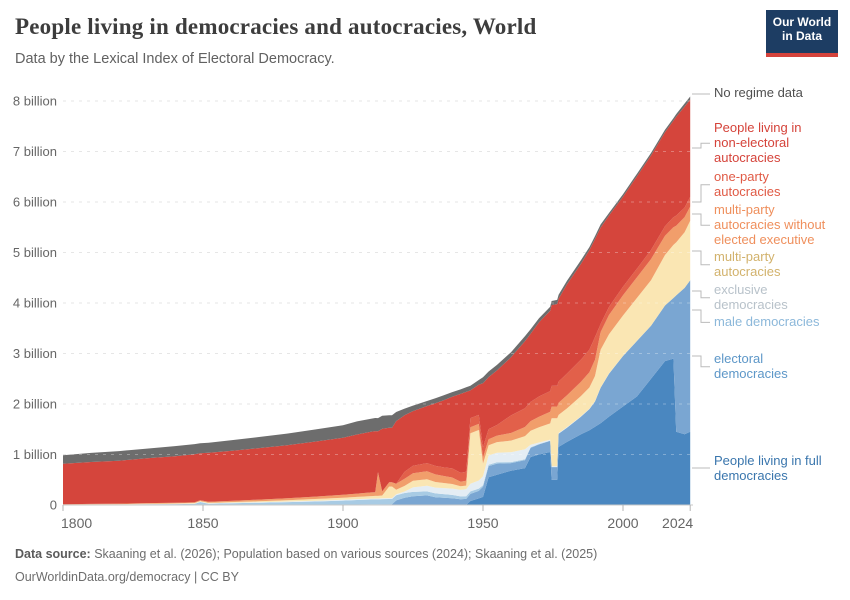 The image size is (850, 600). I want to click on legend-item-non-electoral-autocracies: People living in non-electoral autocracies, so click(758, 142).